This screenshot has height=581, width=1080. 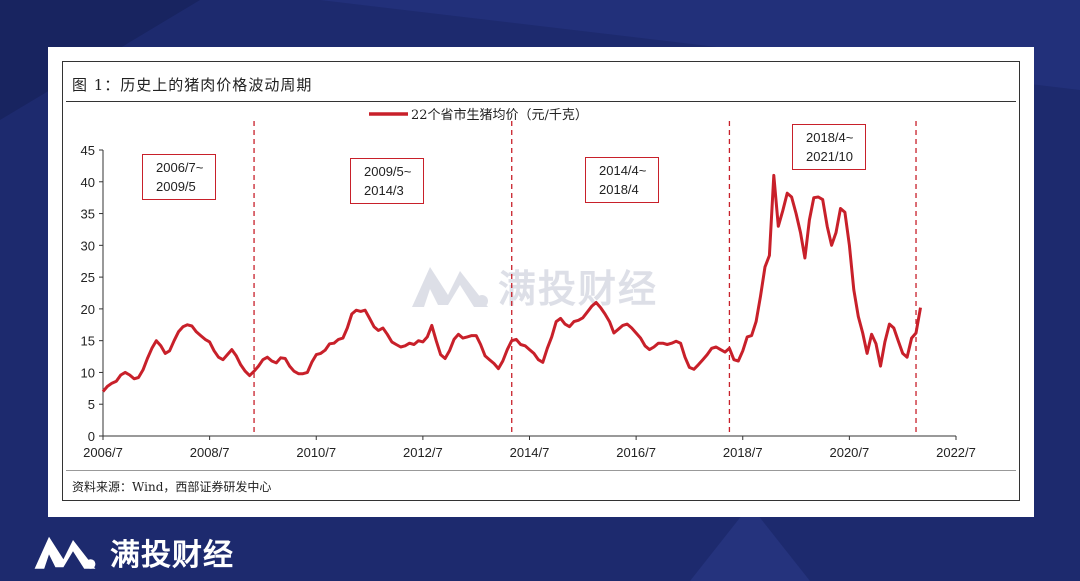 I want to click on x-tick-label: 2014/7, so click(x=530, y=452).